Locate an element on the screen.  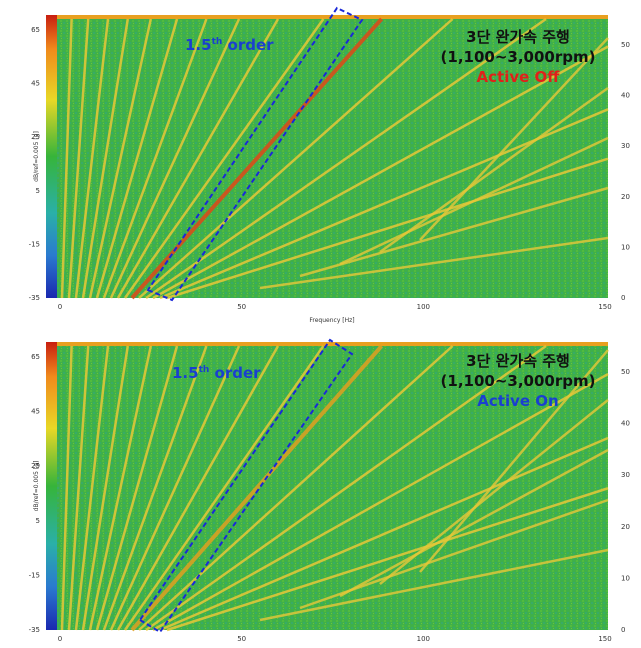
active-state: Active On is located at coordinates (517, 401).